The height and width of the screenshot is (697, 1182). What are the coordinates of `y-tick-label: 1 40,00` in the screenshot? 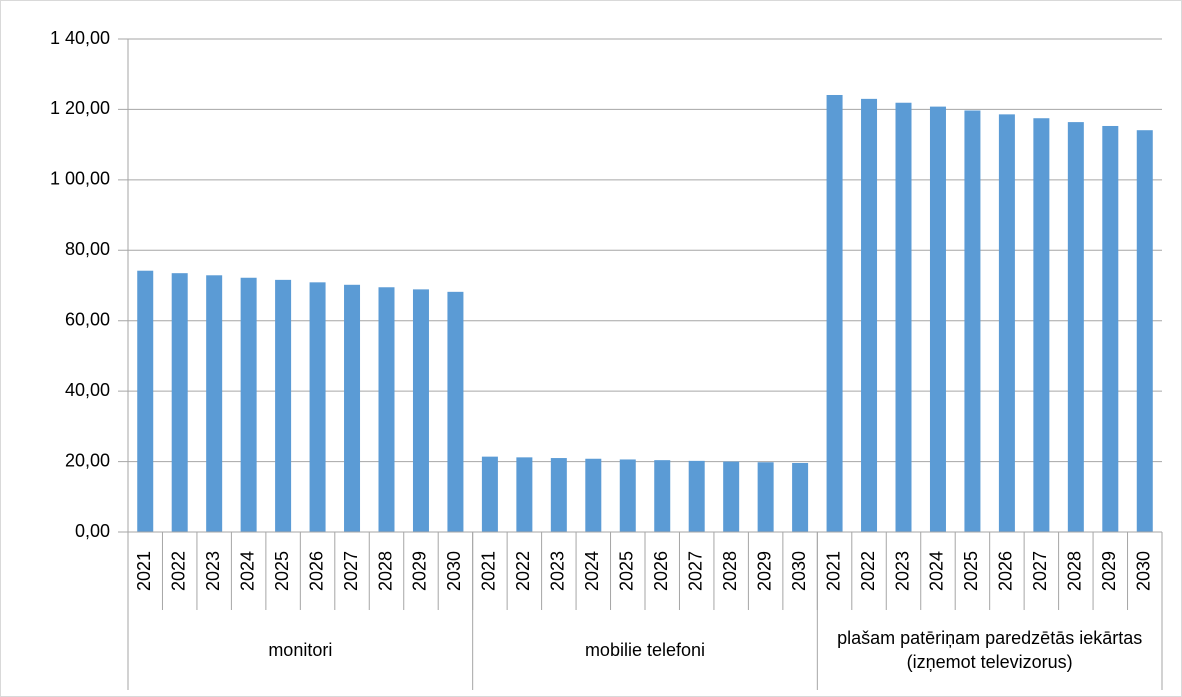 It's located at (80, 38).